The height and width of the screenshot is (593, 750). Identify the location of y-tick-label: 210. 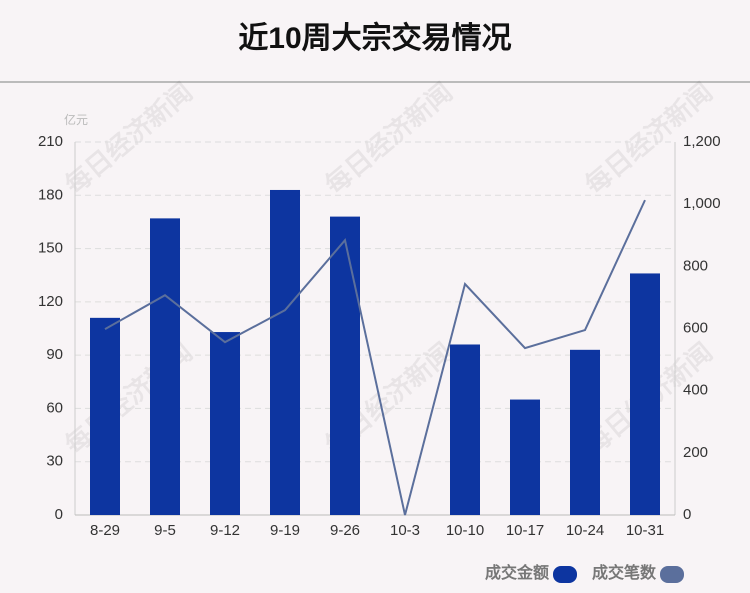
(50, 141).